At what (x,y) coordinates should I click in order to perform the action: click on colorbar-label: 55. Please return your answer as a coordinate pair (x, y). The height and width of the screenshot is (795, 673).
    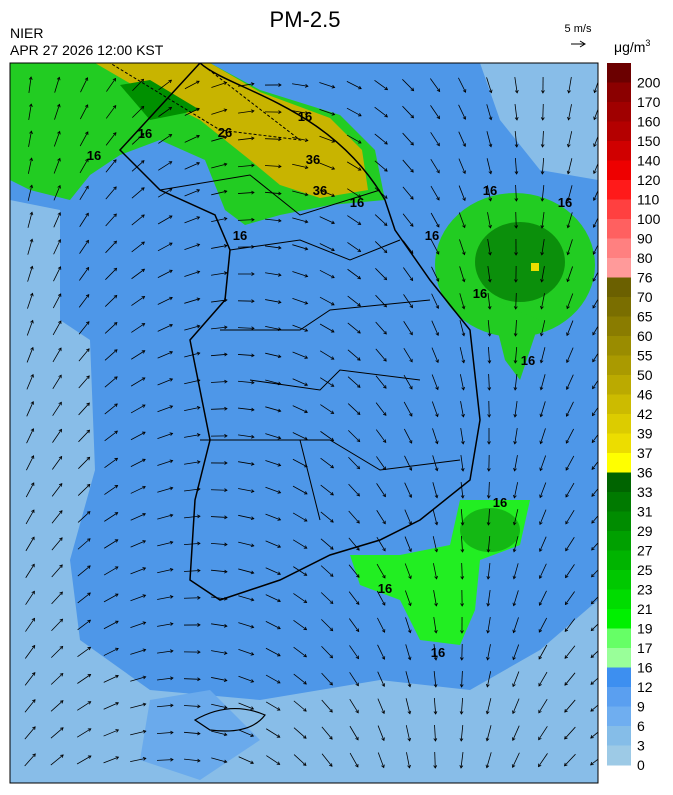
    Looking at the image, I should click on (645, 356).